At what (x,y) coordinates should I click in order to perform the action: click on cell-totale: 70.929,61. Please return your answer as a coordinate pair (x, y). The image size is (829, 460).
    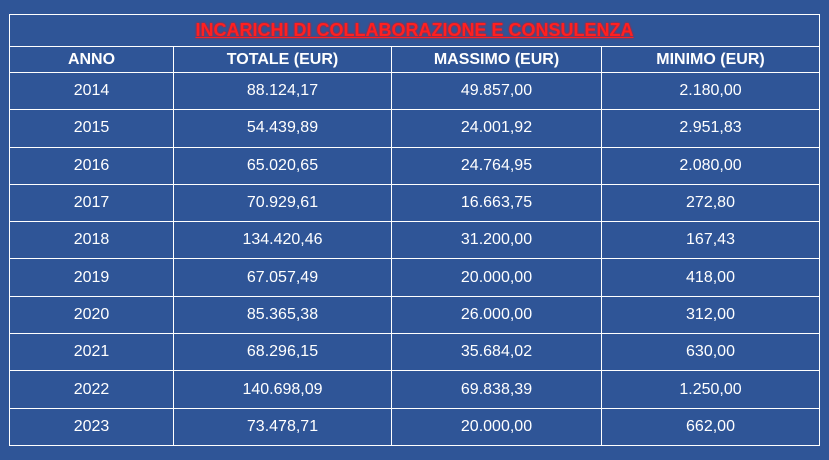
    Looking at the image, I should click on (282, 203).